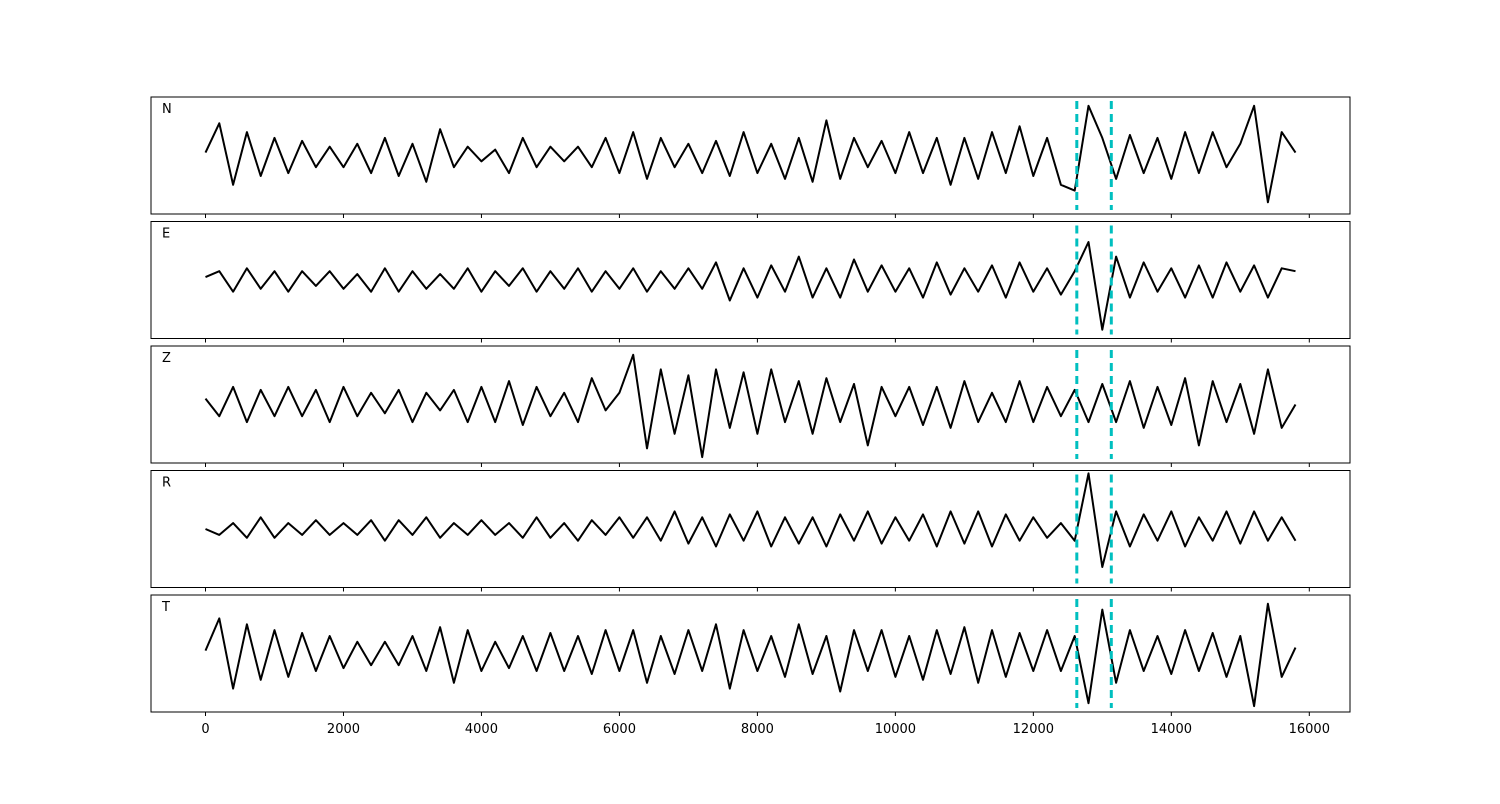  What do you see at coordinates (166, 483) in the screenshot?
I see `panel-label: R` at bounding box center [166, 483].